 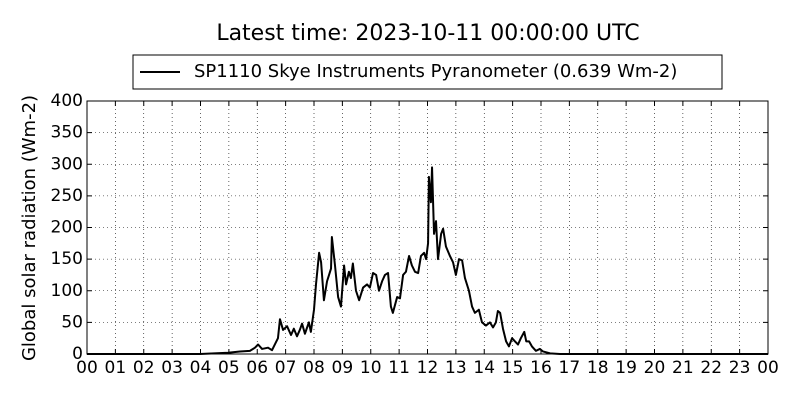 I want to click on y-tick-label: 400, so click(x=67, y=101).